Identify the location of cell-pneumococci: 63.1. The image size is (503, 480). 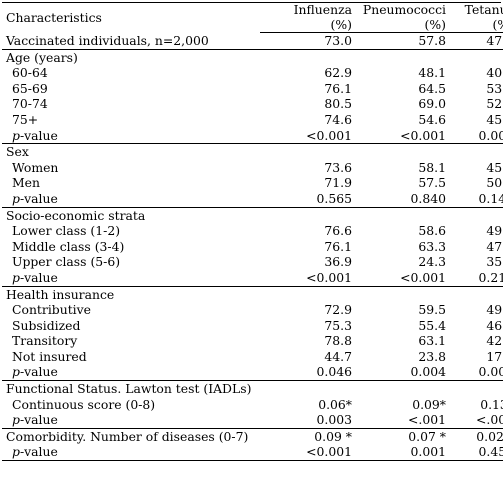
(432, 341).